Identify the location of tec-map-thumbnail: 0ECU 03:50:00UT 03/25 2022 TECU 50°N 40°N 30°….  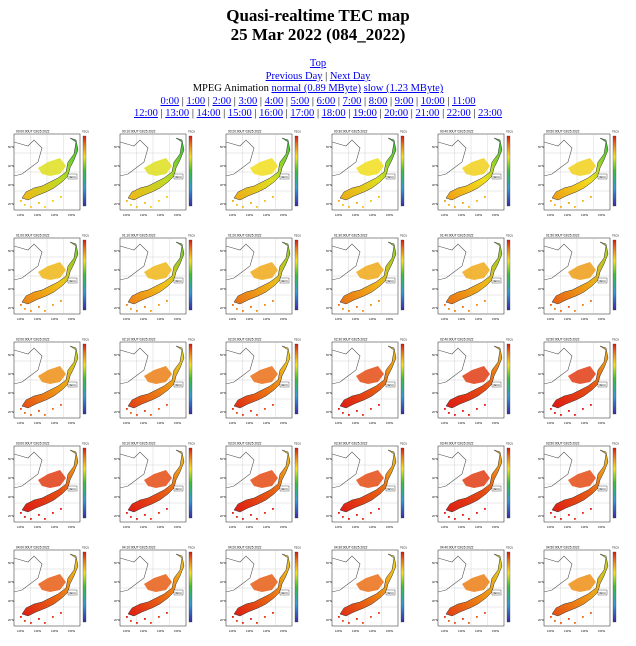
(581, 488).